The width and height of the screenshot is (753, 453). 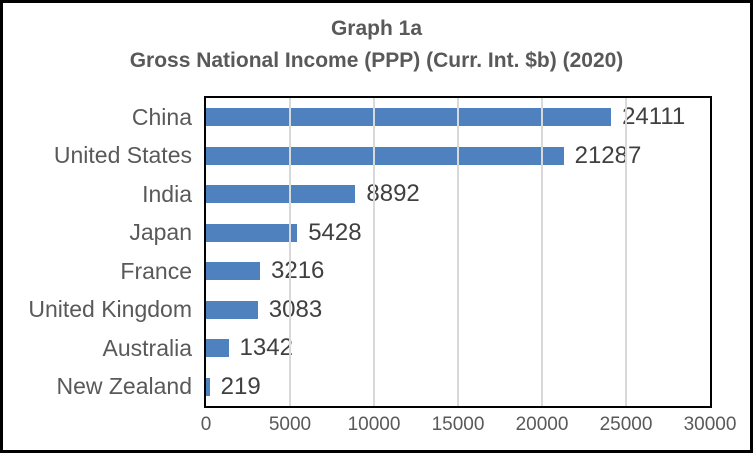 I want to click on category-label: Australia, so click(x=147, y=347).